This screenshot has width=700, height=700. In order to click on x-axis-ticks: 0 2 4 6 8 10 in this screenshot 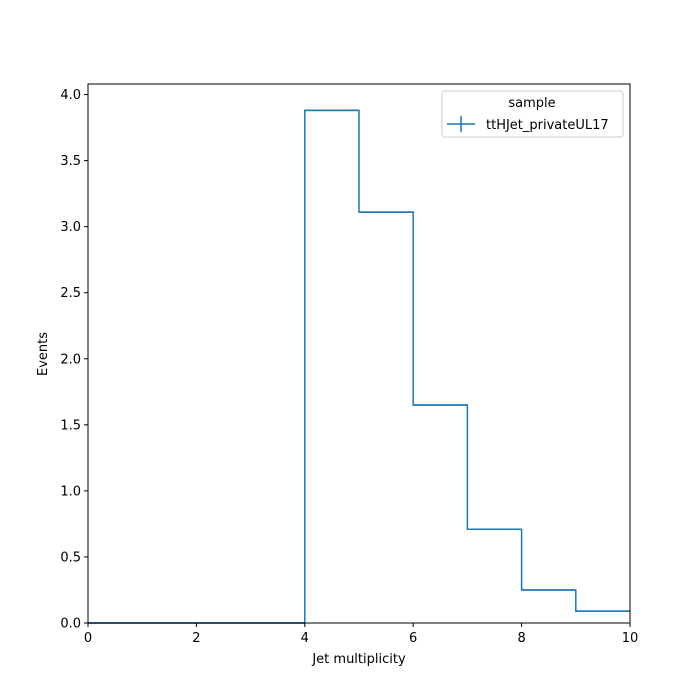, I will do `click(361, 634)`.